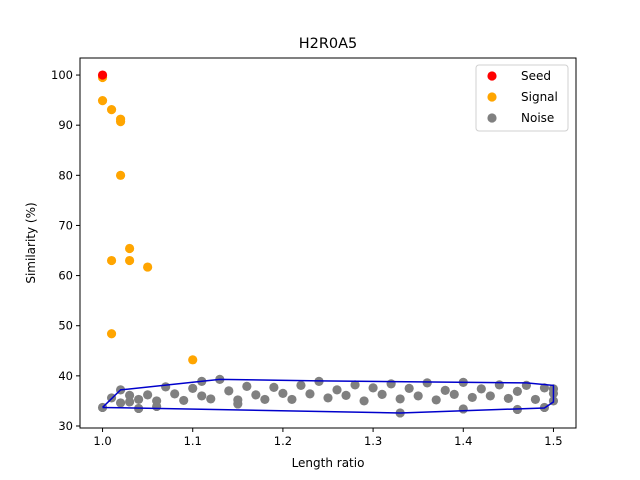 The image size is (640, 480). I want to click on hull-outline, so click(328, 396).